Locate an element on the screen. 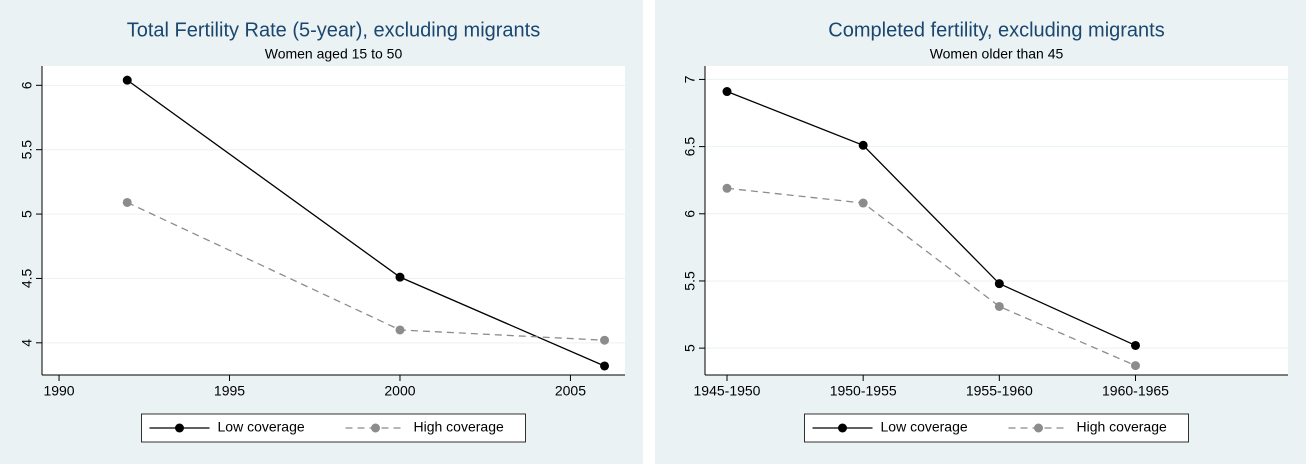  x-tick-label: 1950-1955 is located at coordinates (863, 391).